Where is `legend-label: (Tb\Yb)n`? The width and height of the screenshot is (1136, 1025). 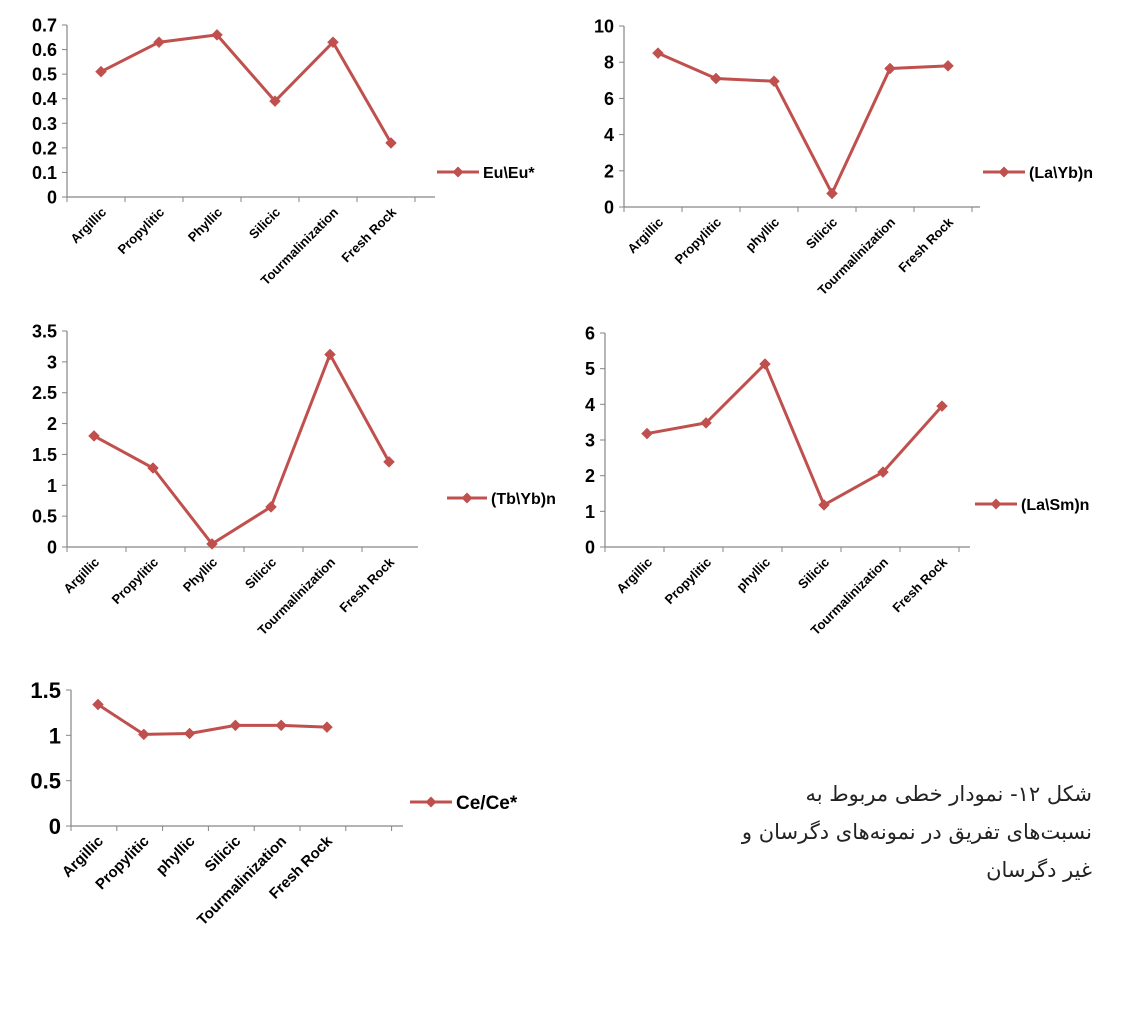 legend-label: (Tb\Yb)n is located at coordinates (523, 499).